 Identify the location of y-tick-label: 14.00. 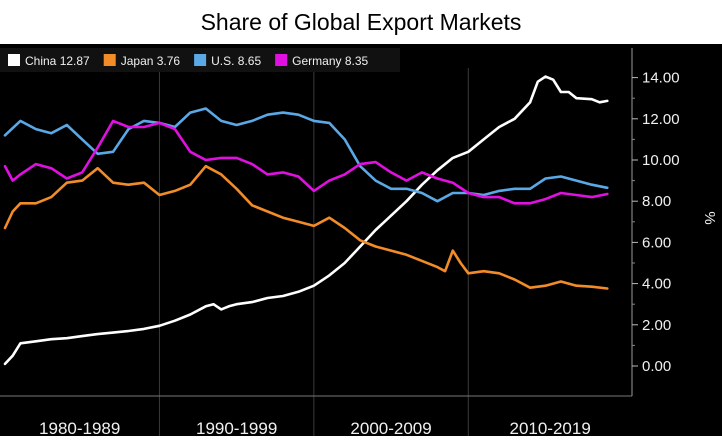
(661, 78).